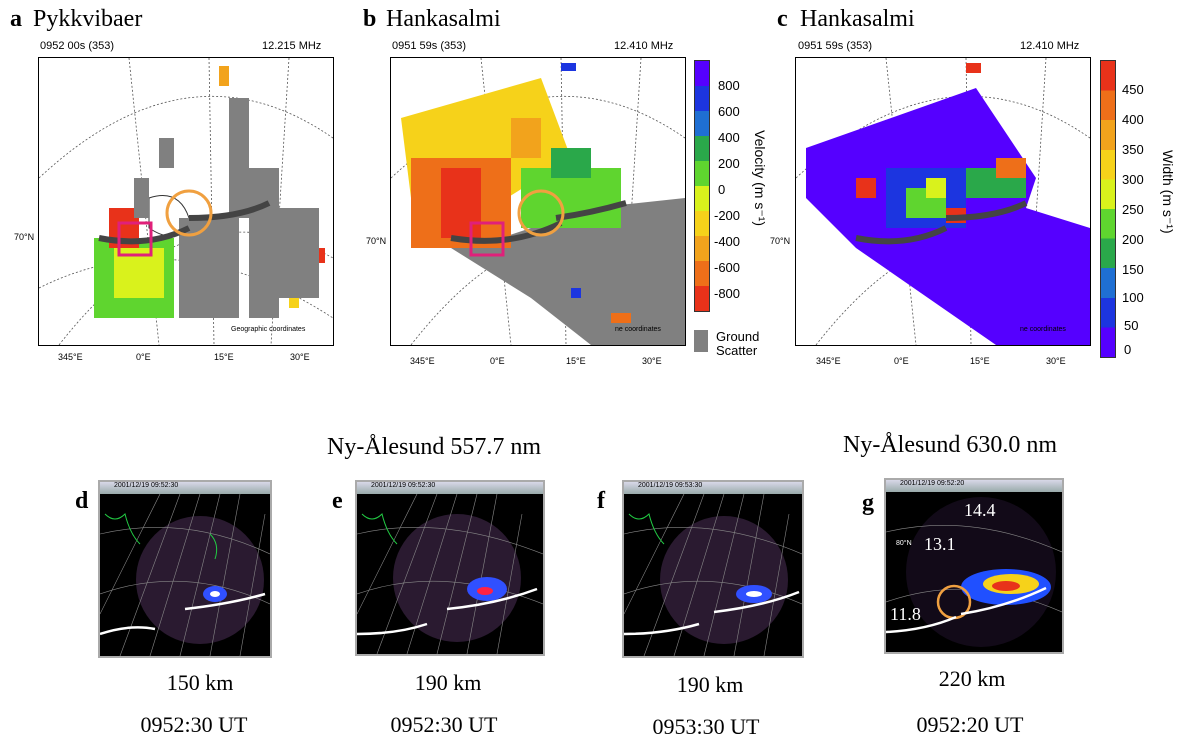  I want to click on panel-b-lat: 70°N, so click(376, 241).